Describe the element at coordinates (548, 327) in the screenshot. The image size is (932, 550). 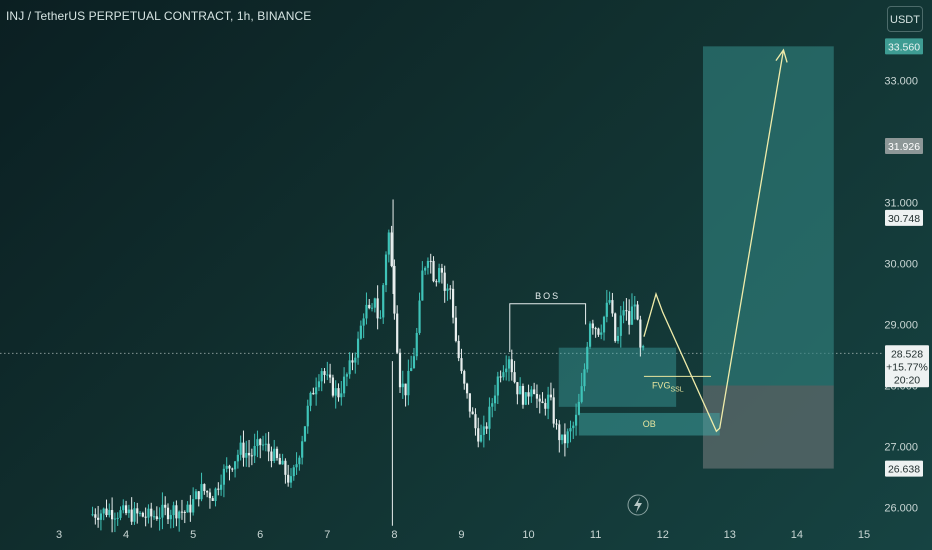
I see `bos-line` at that location.